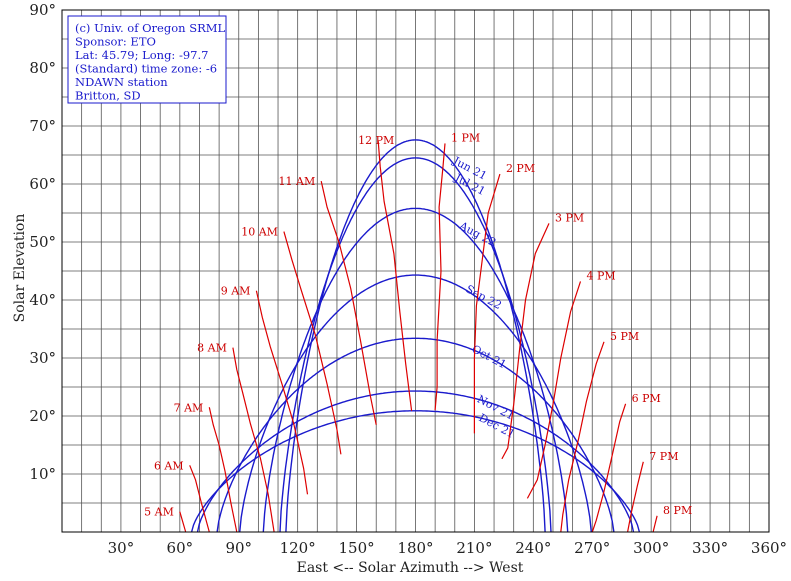 The height and width of the screenshot is (581, 791). Describe the element at coordinates (663, 456) in the screenshot. I see `hour-label: 7 PM` at that location.